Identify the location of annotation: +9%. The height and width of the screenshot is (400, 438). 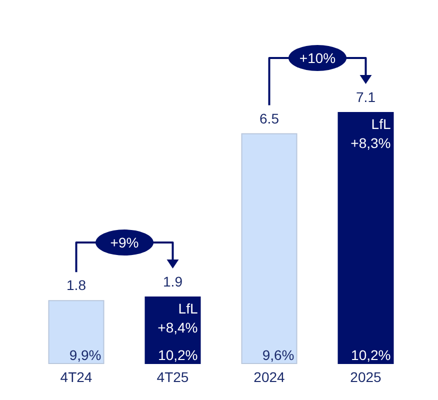
(124, 242).